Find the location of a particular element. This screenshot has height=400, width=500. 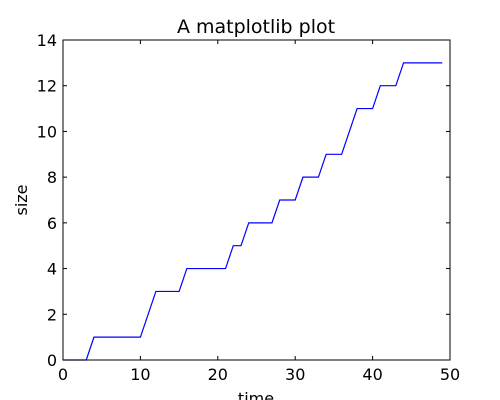

x-tick-label: 20 is located at coordinates (218, 374).